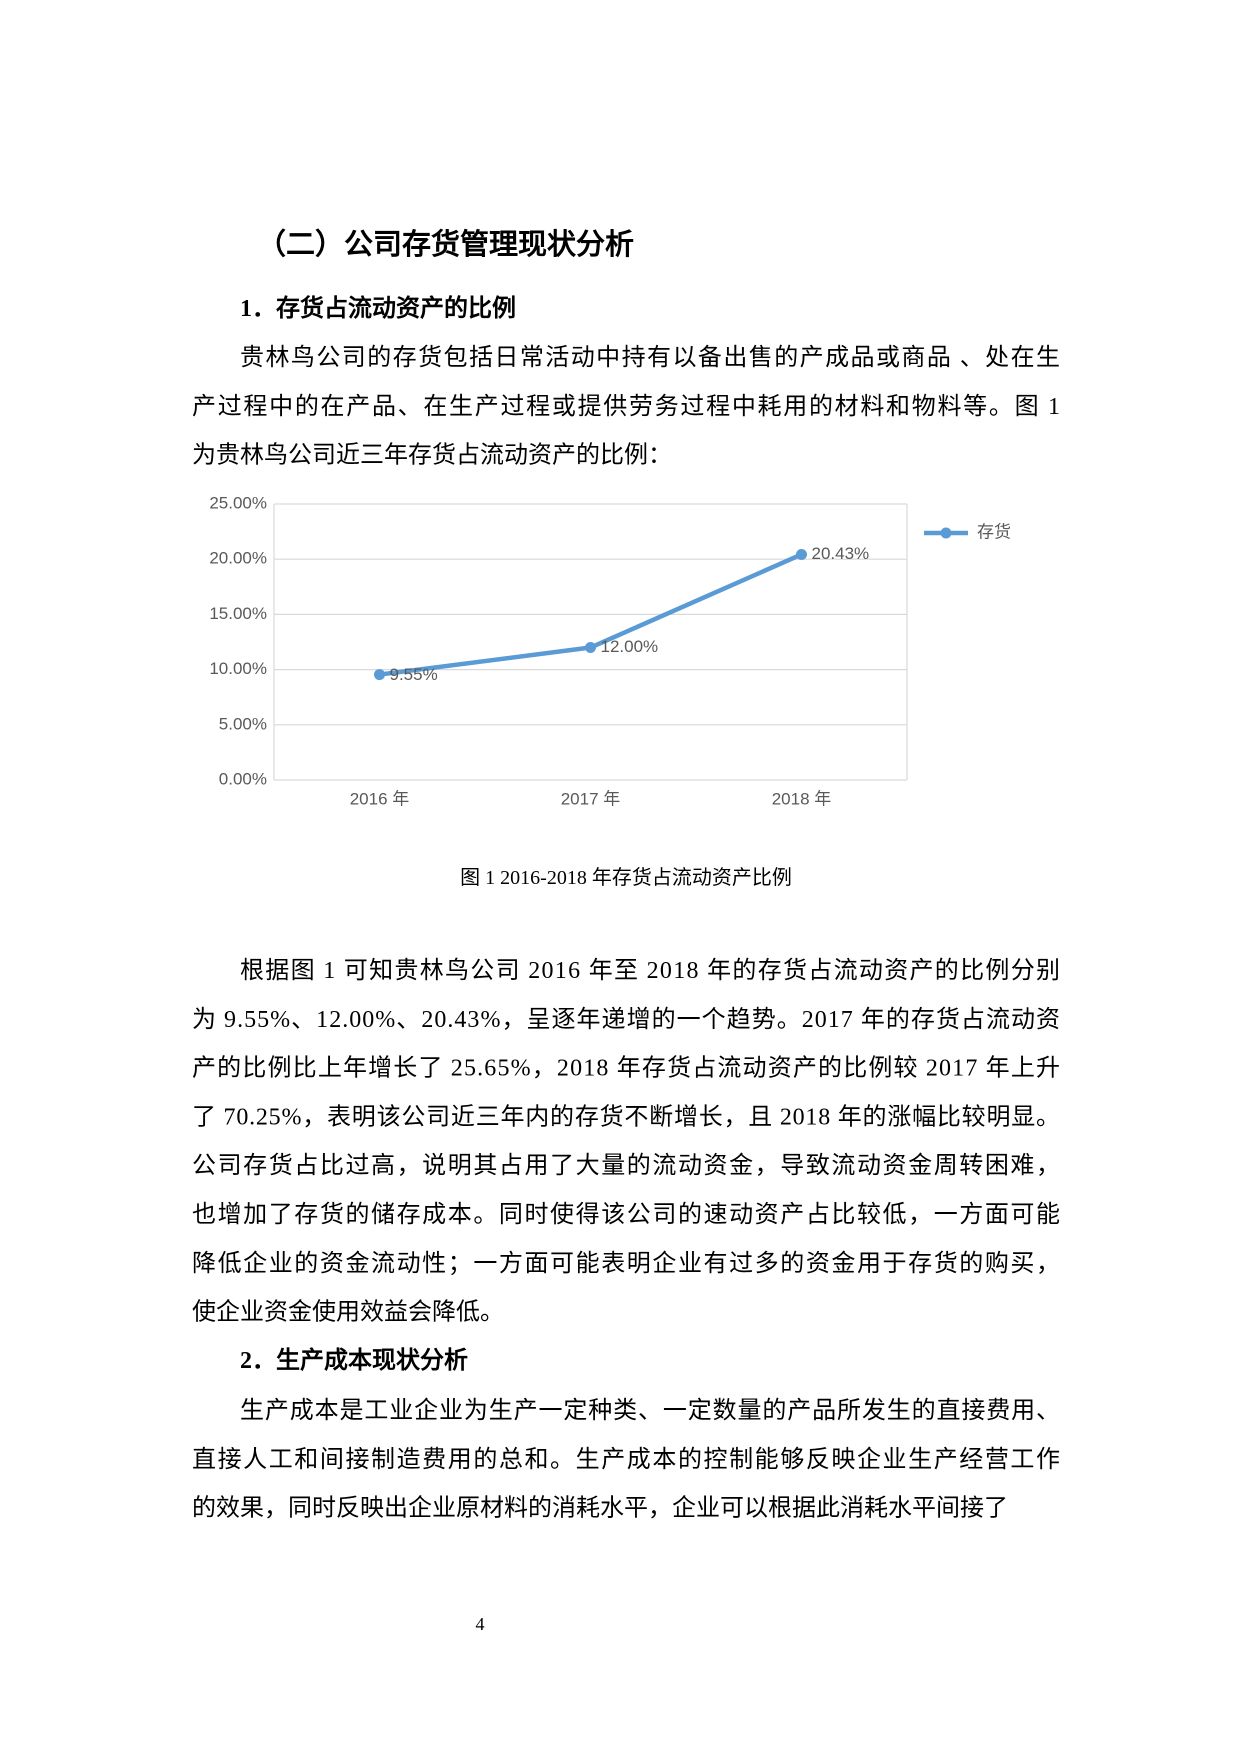 Image resolution: width=1240 pixels, height=1754 pixels. What do you see at coordinates (626, 1263) in the screenshot?
I see `paragraph-line: 降低企业的资金流动性；一方面可能表明企业有过多的资金用于存货的购买，` at bounding box center [626, 1263].